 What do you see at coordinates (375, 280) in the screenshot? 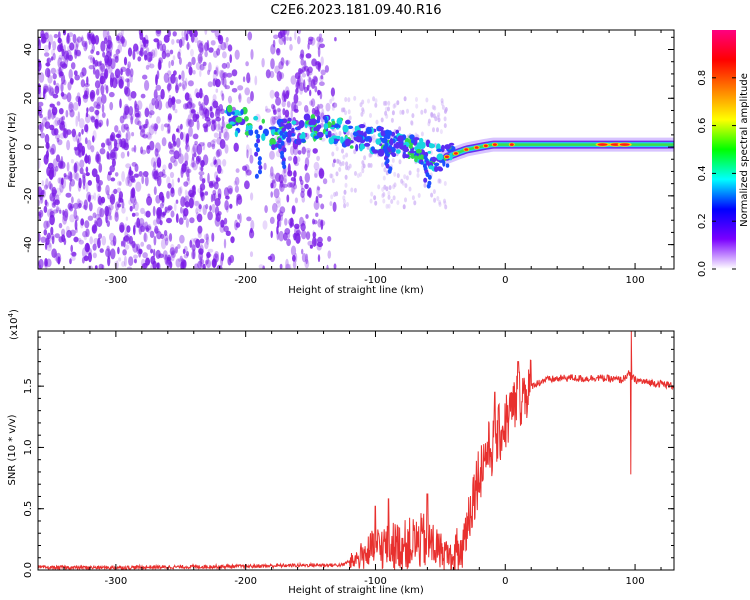
I see `x-tick-label: -100` at bounding box center [375, 280].